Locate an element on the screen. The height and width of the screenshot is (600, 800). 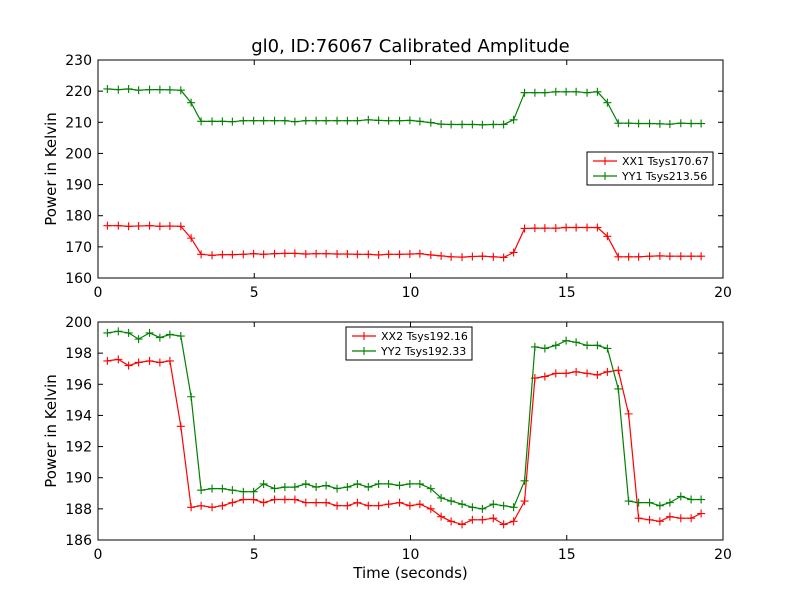
bottom-y-tick-label: 188 is located at coordinates (78, 510).